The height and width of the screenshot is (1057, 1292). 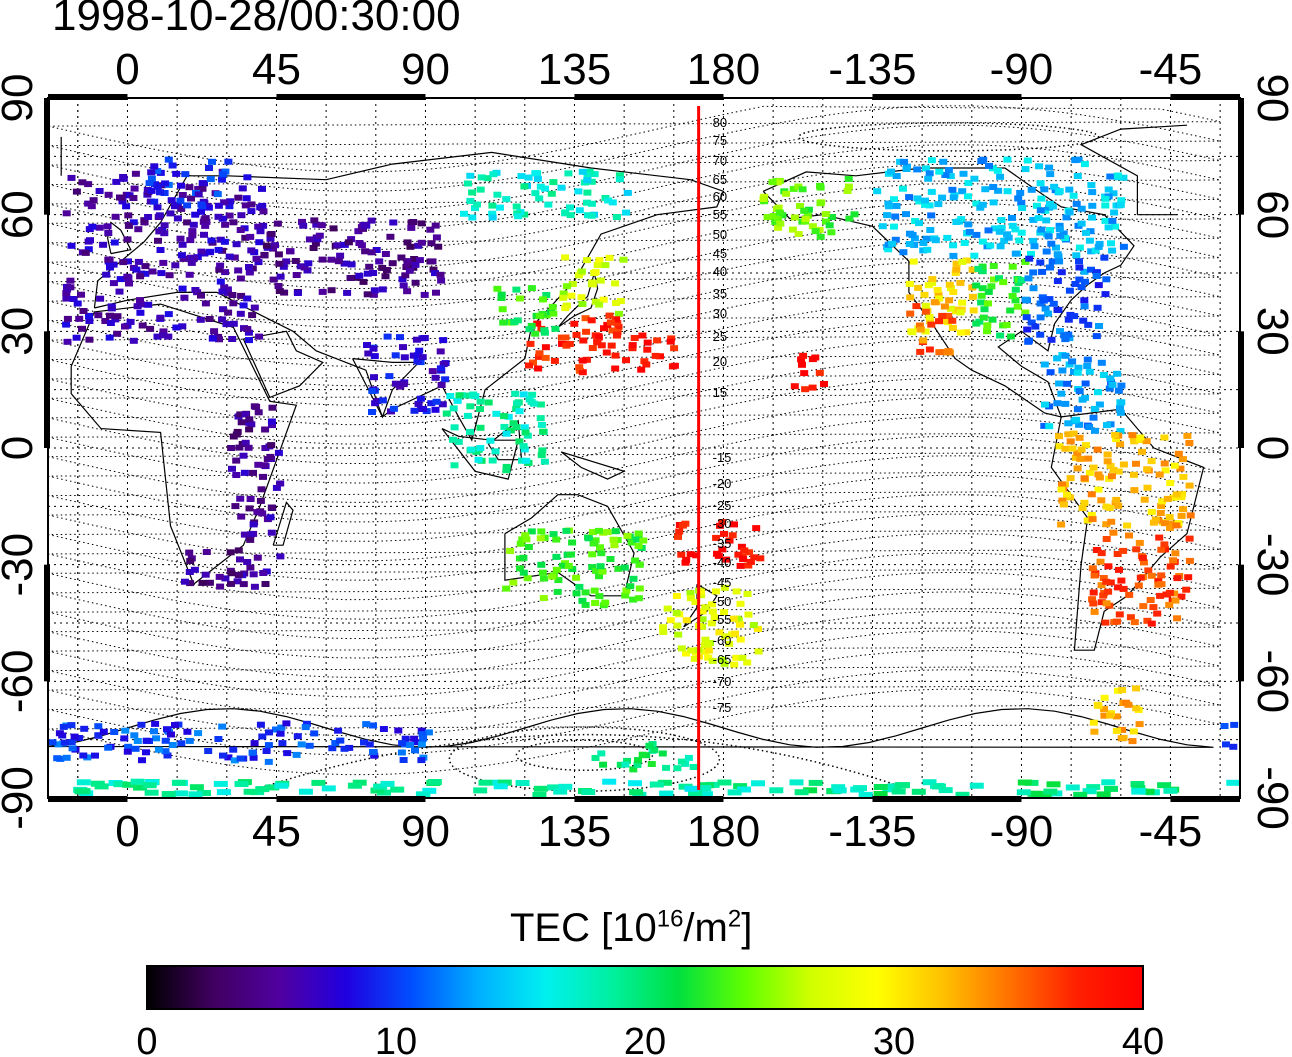 I want to click on tec-cell-pacific-west, so click(x=632, y=345).